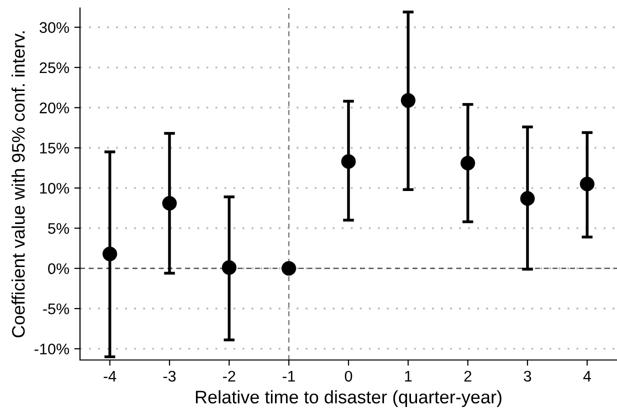 Image resolution: width=617 pixels, height=413 pixels. Describe the element at coordinates (169, 376) in the screenshot. I see `x-tick-label: -3` at that location.